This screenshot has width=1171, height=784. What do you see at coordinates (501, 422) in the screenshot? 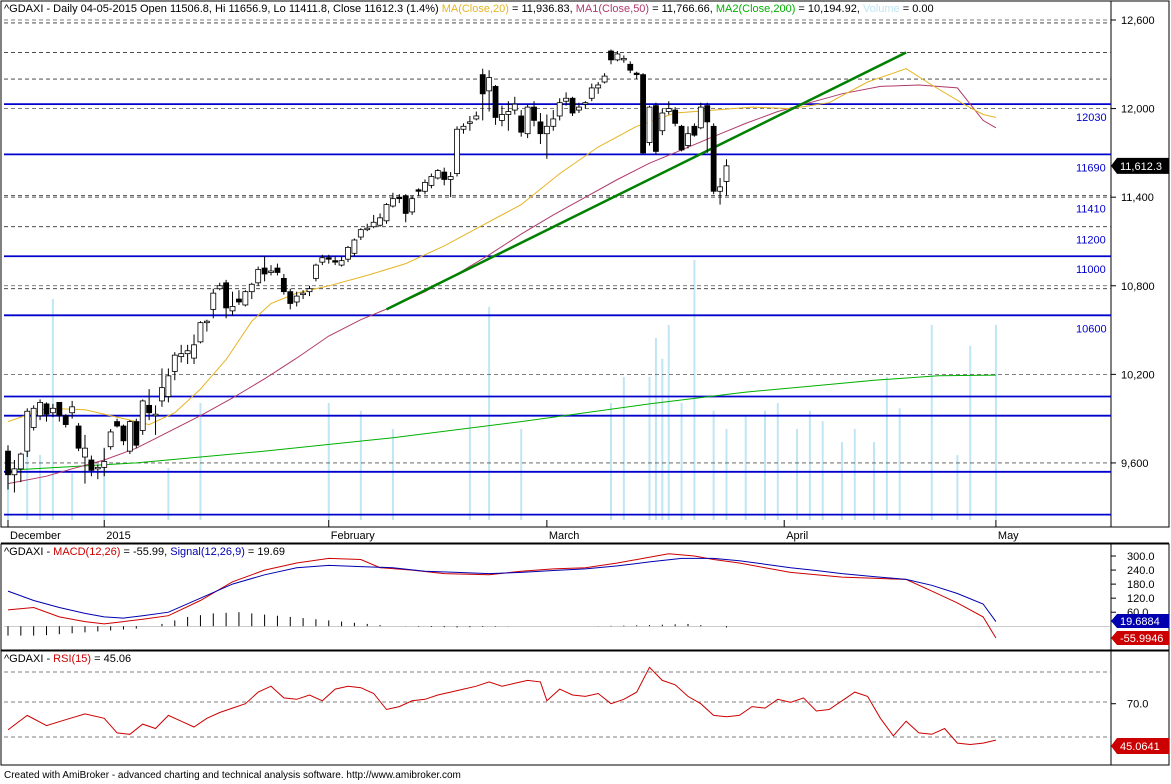
I see `ma200-line` at bounding box center [501, 422].